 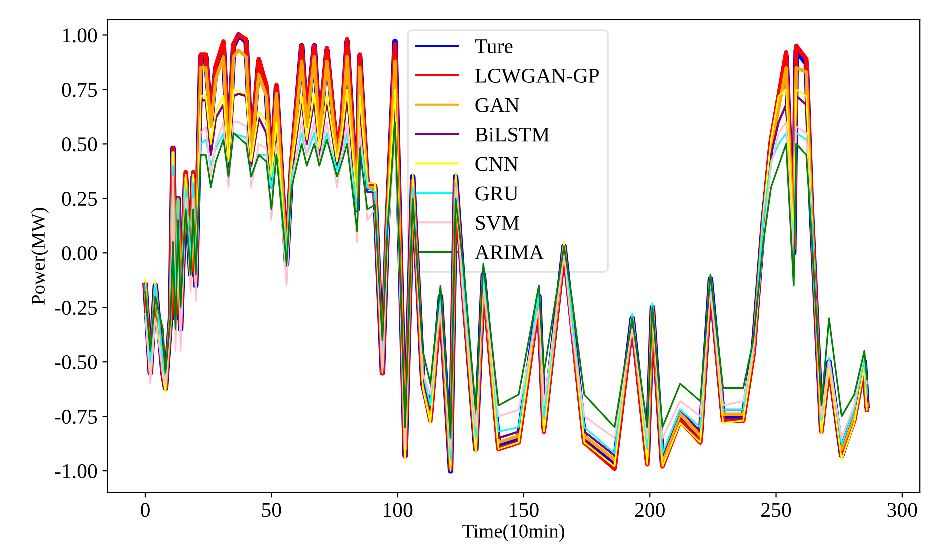 What do you see at coordinates (40, 256) in the screenshot?
I see `y-axis-title: Power(MW)` at bounding box center [40, 256].